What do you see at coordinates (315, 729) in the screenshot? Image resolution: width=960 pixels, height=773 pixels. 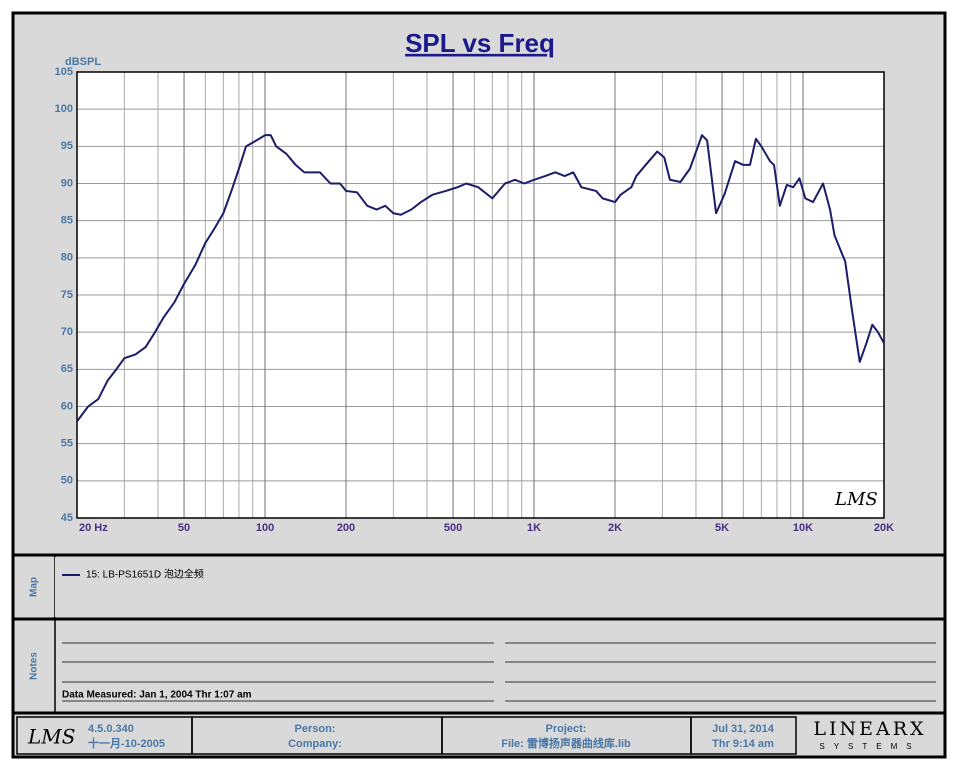 I see `person: Person:` at bounding box center [315, 729].